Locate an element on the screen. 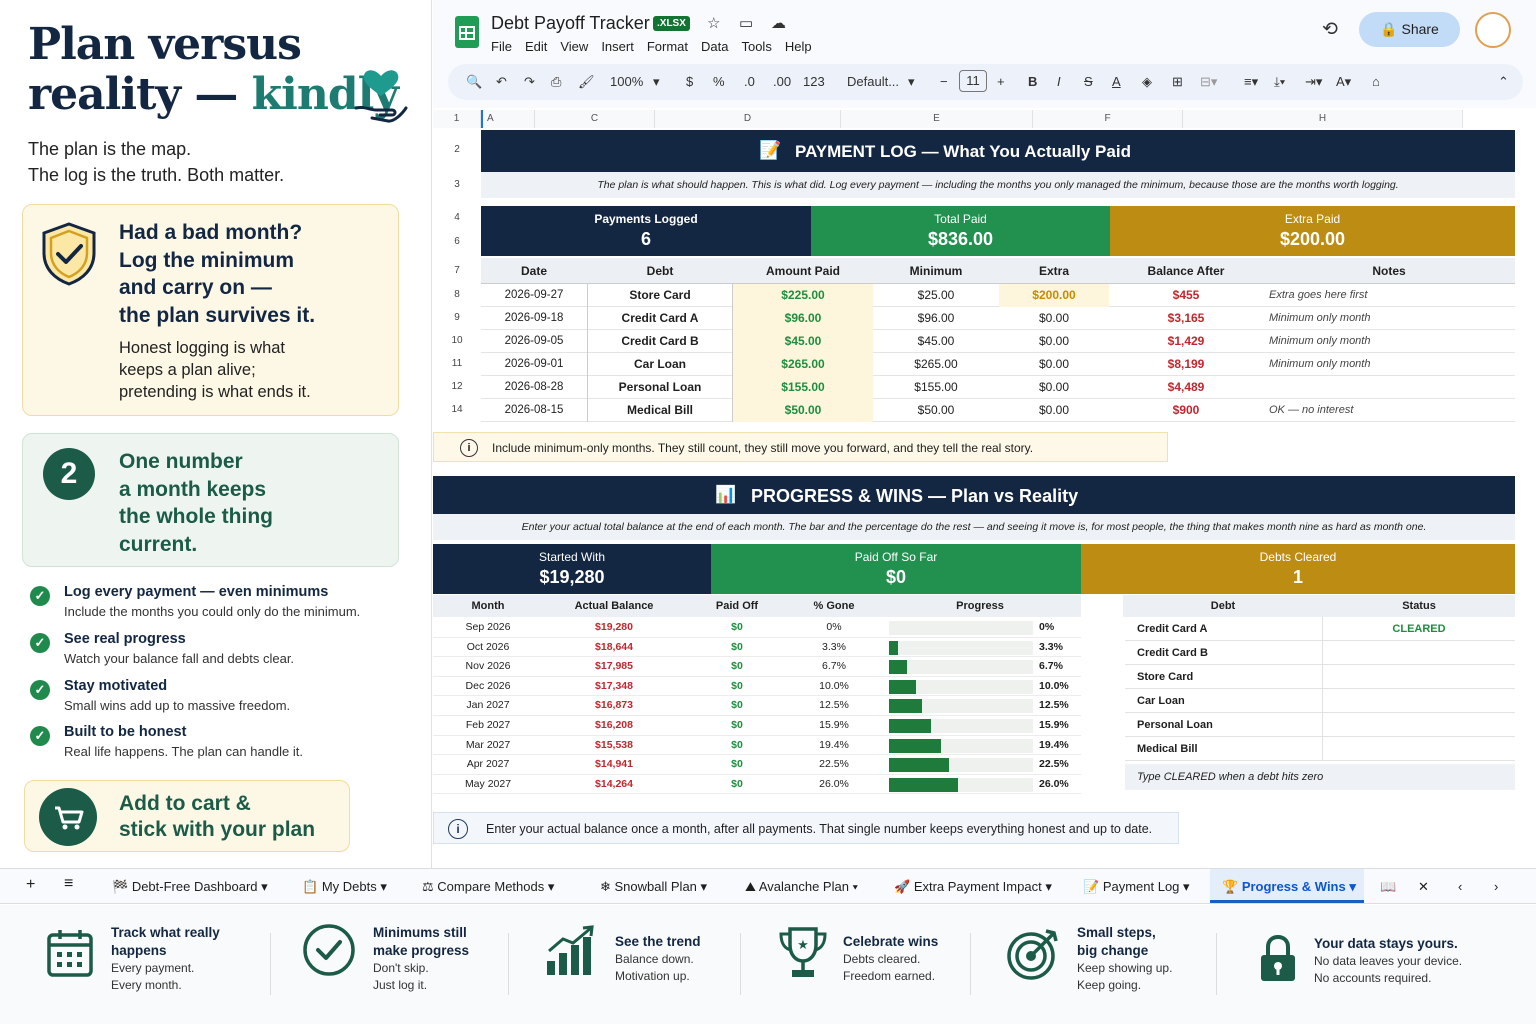  tab-my-debts: 📋 My Debts ▾ is located at coordinates (344, 886).